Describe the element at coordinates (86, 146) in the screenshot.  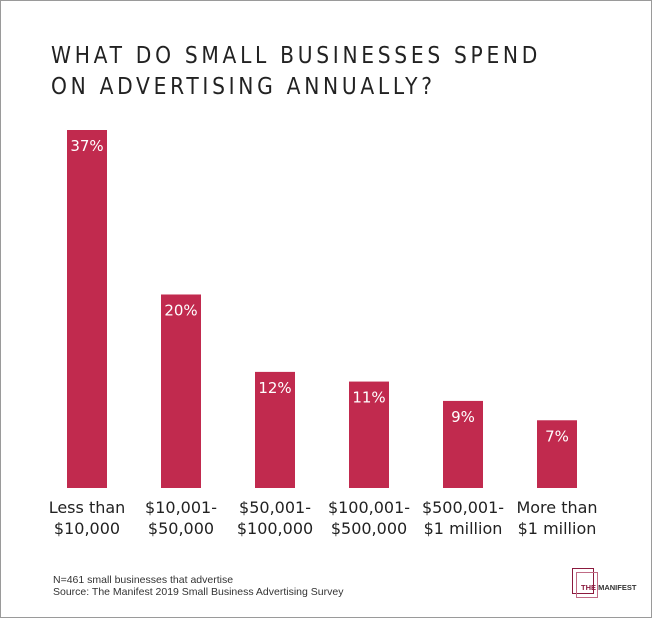
I see `data-label-0: 37%` at that location.